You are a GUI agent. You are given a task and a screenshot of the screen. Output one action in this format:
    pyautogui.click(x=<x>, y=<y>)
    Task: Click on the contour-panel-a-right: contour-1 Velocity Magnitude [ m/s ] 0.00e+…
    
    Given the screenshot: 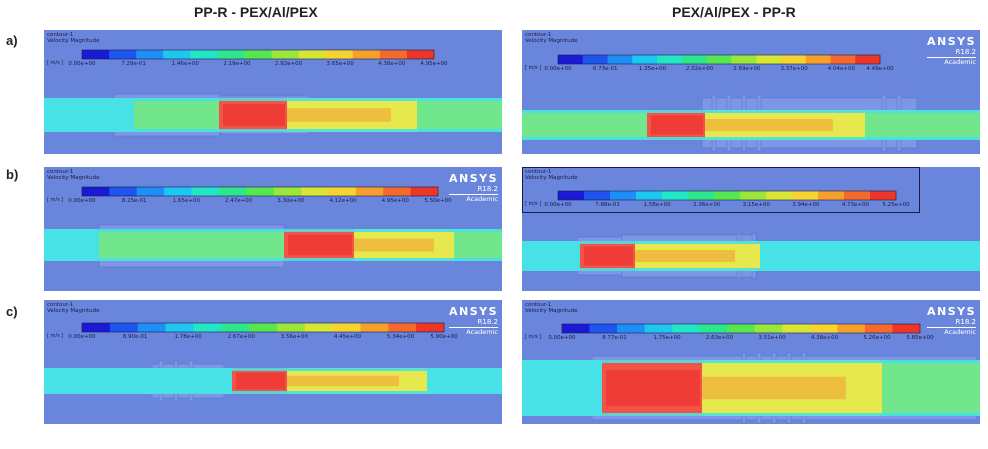 What is the action you would take?
    pyautogui.click(x=751, y=92)
    